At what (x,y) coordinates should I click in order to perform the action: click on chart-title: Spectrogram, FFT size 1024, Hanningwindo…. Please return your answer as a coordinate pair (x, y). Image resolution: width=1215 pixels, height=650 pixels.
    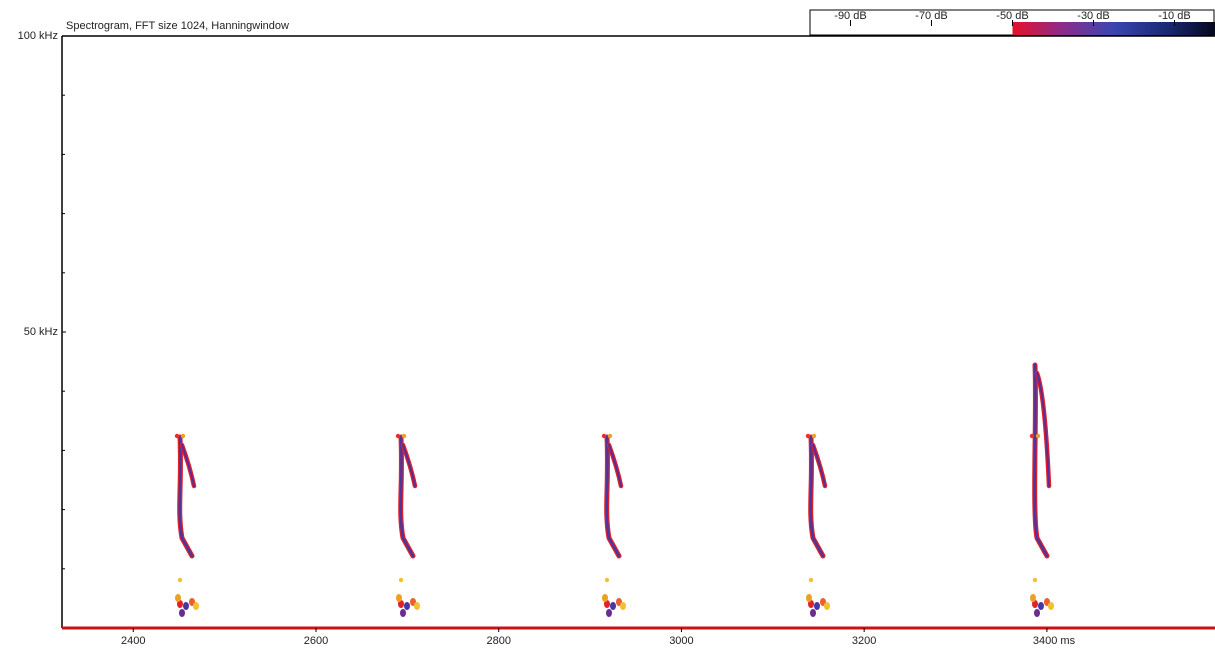
    Looking at the image, I should click on (177, 26).